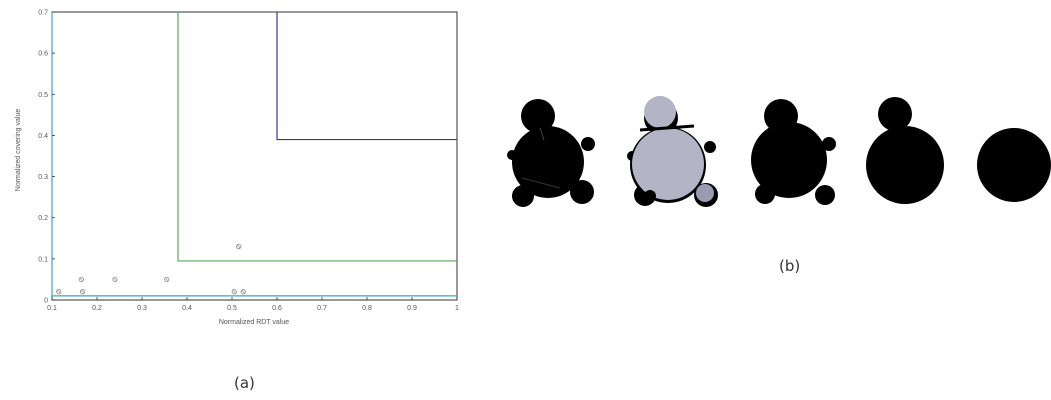 Image resolution: width=1051 pixels, height=400 pixels. Describe the element at coordinates (43, 259) in the screenshot. I see `y-tick-label: 0.1` at that location.